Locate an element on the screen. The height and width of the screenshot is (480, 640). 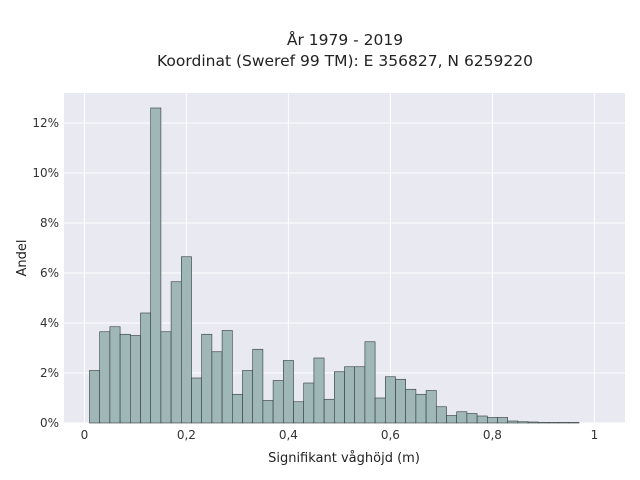
y-tick-label: 0% is located at coordinates (49, 423).